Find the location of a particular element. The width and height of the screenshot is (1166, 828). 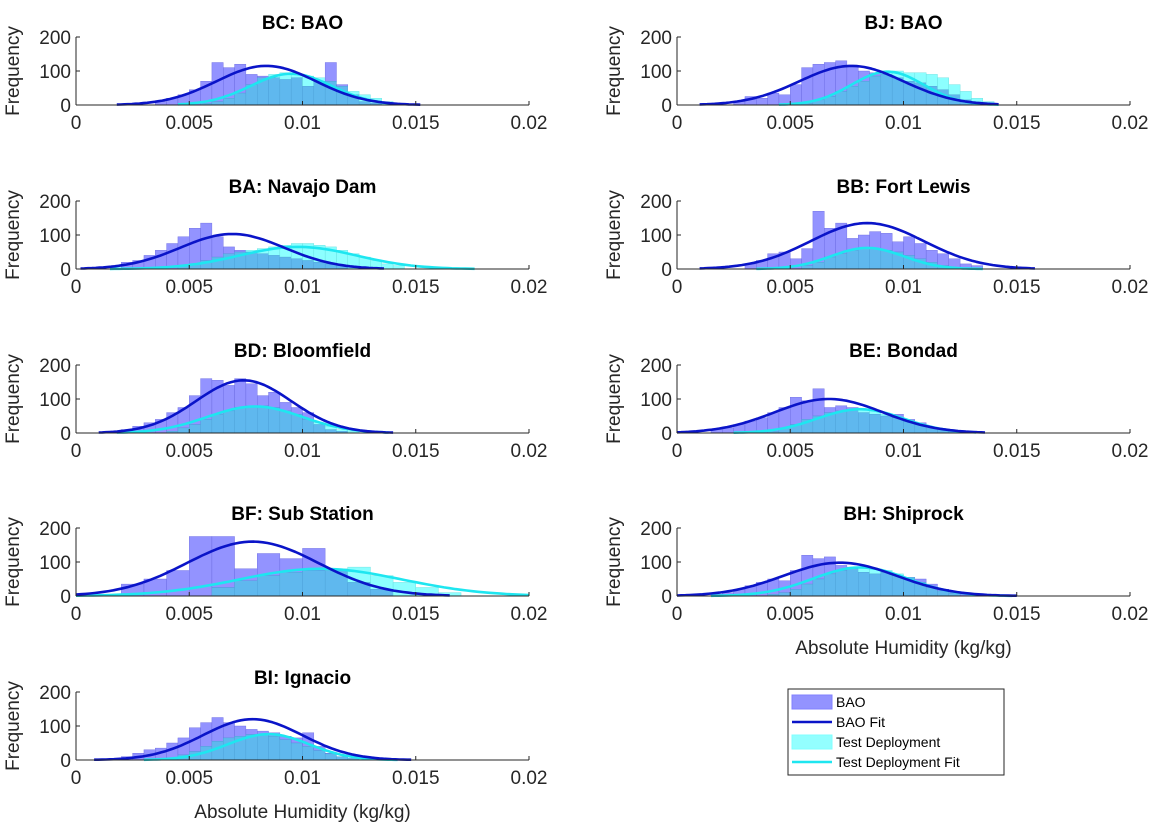

y-tick-label: 100 is located at coordinates (656, 236).